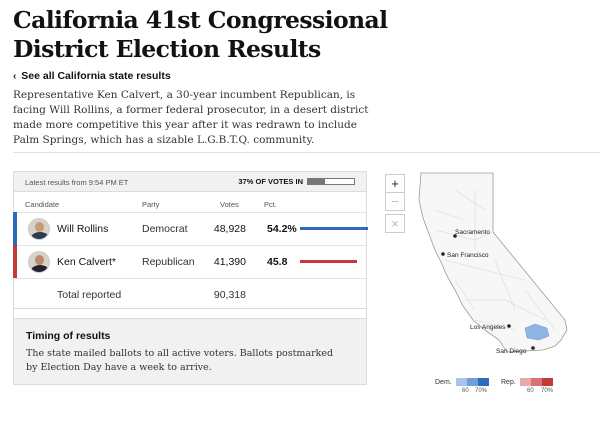 The height and width of the screenshot is (421, 600). Describe the element at coordinates (83, 229) in the screenshot. I see `candidate-name: Will Rollins` at that location.